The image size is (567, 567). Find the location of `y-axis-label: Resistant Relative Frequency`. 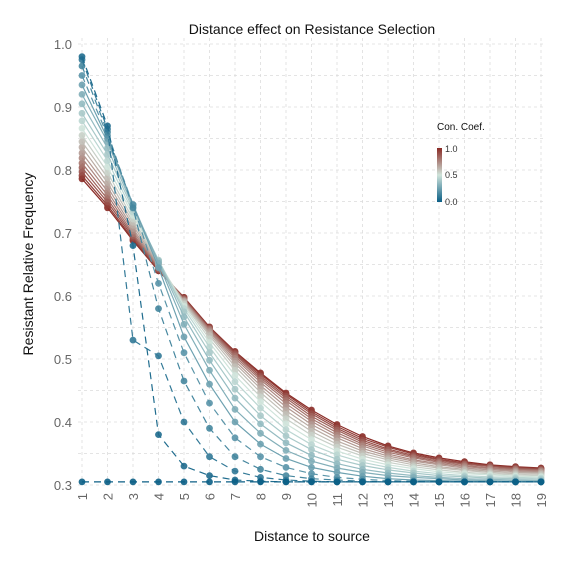

y-axis-label: Resistant Relative Frequency is located at coordinates (28, 264).